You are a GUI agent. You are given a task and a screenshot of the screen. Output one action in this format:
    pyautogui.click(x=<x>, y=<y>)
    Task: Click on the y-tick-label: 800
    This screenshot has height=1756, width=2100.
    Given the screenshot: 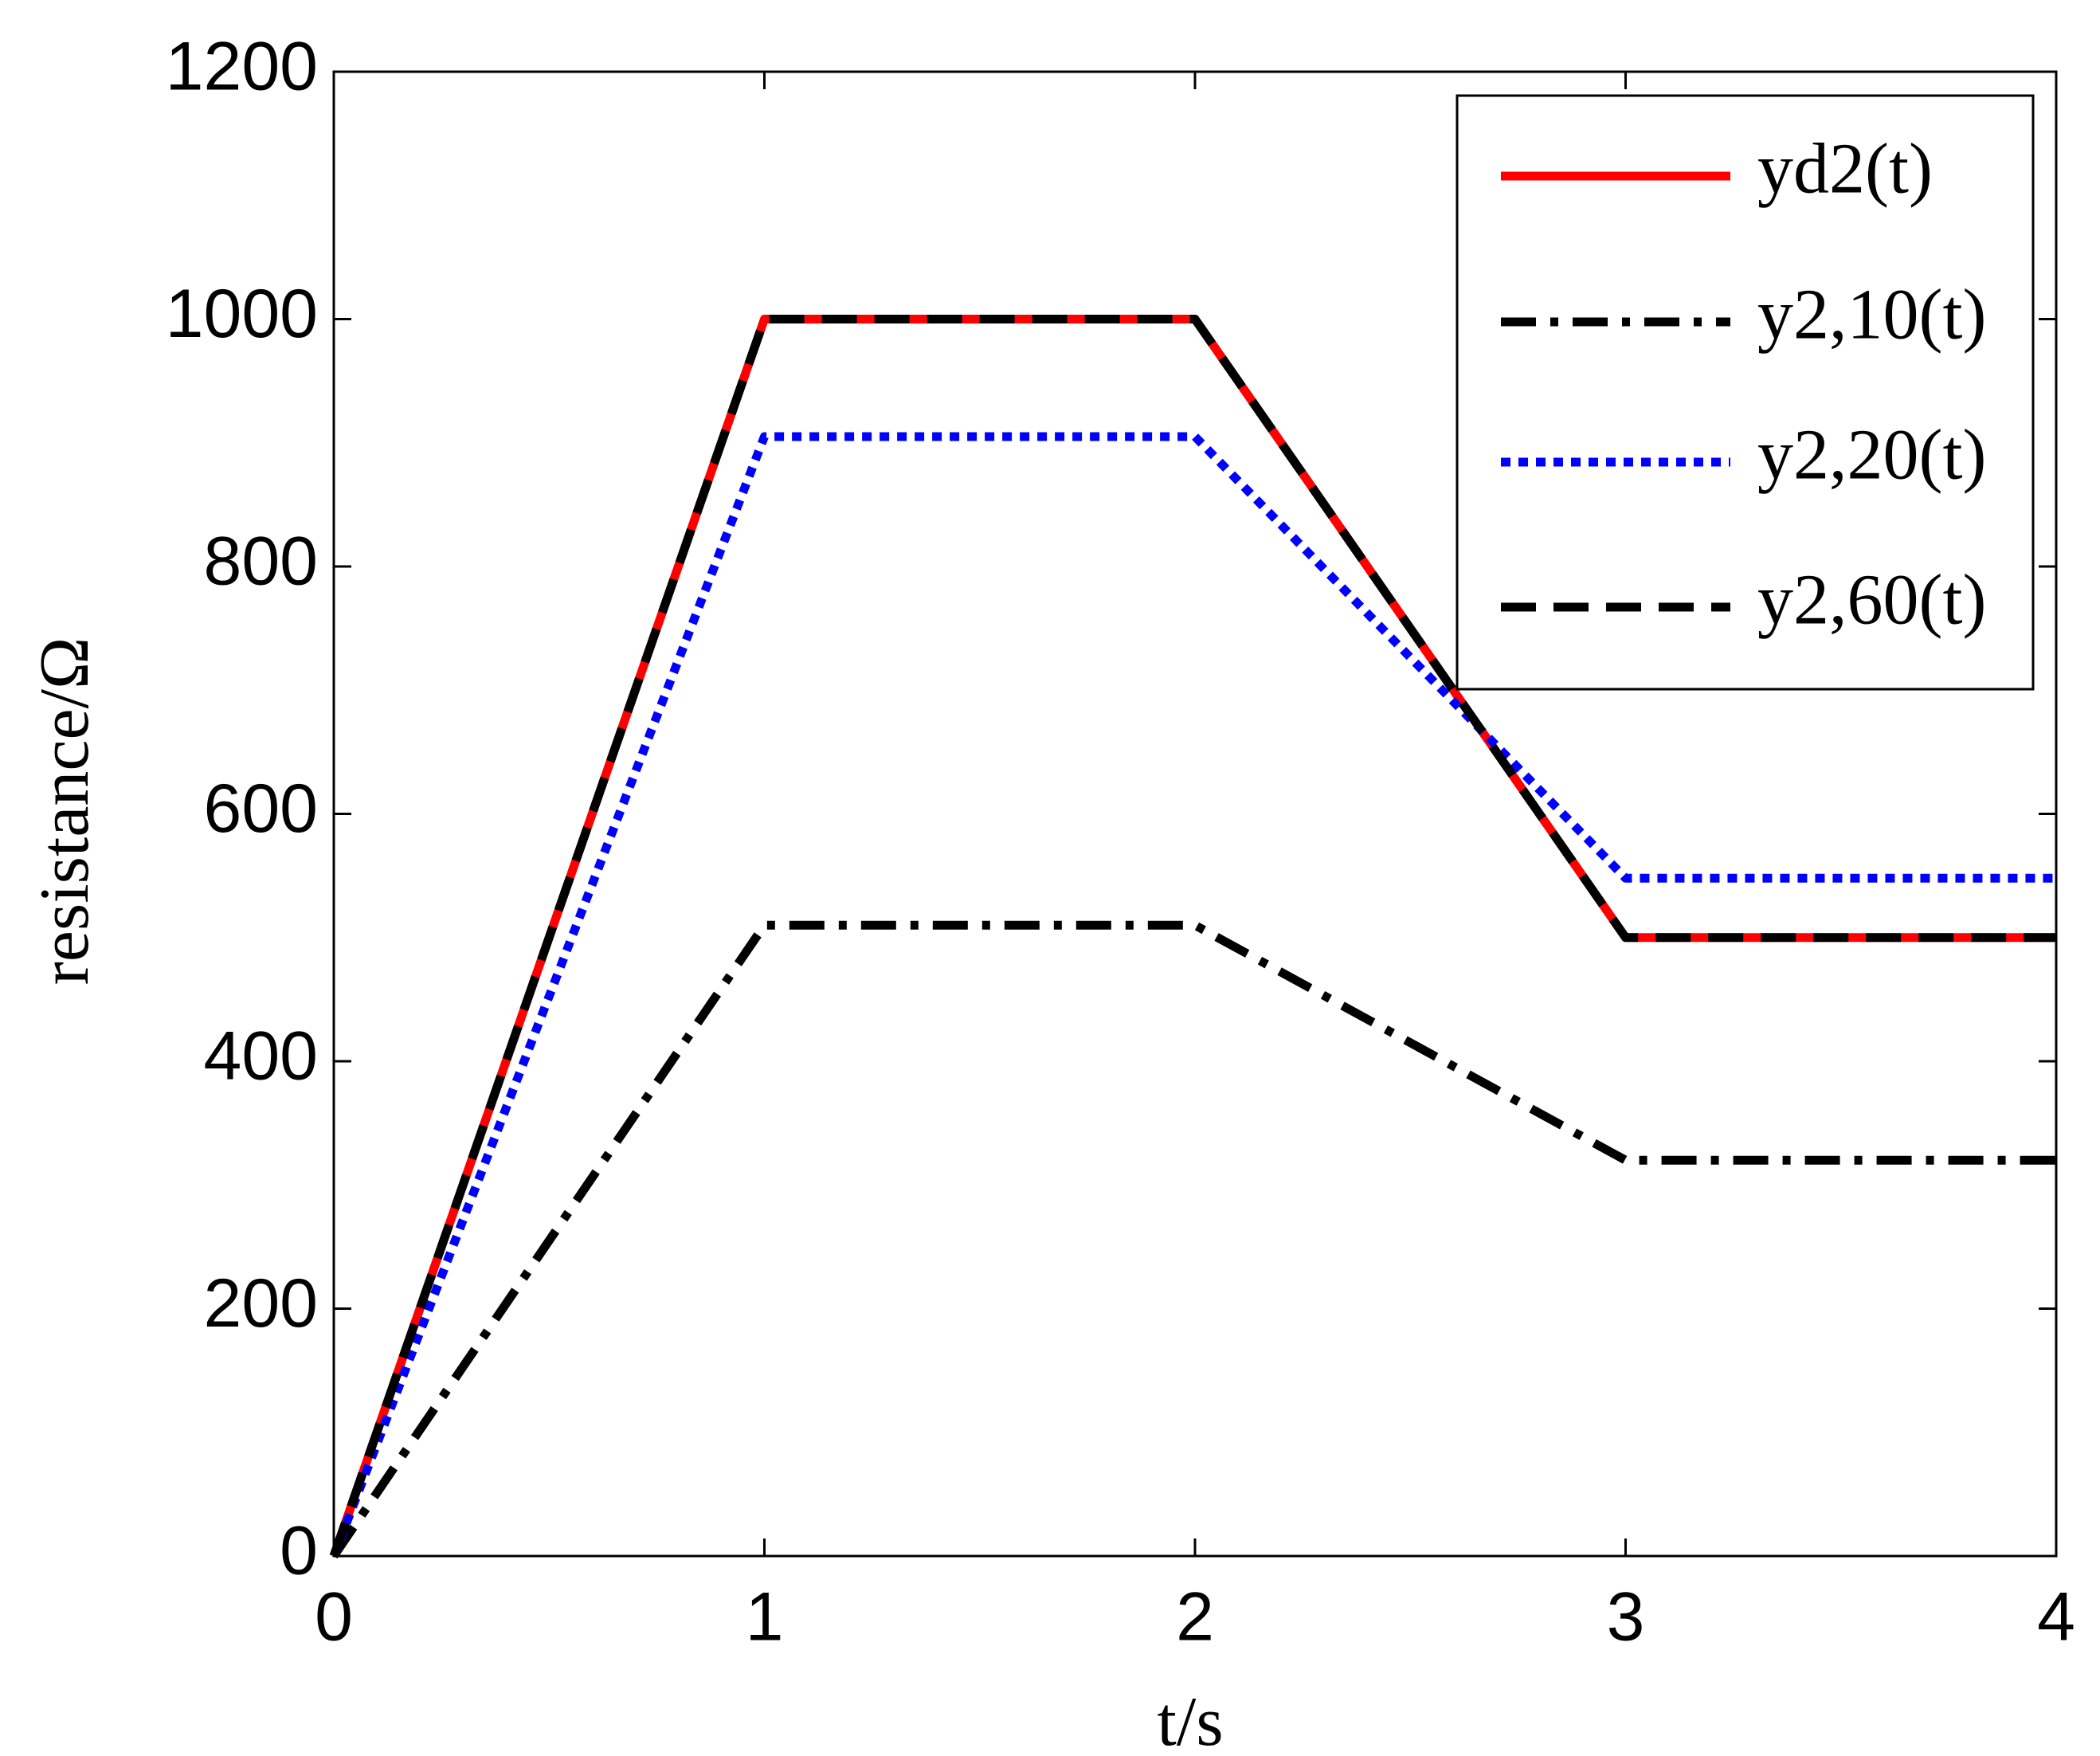 What is the action you would take?
    pyautogui.click(x=261, y=561)
    